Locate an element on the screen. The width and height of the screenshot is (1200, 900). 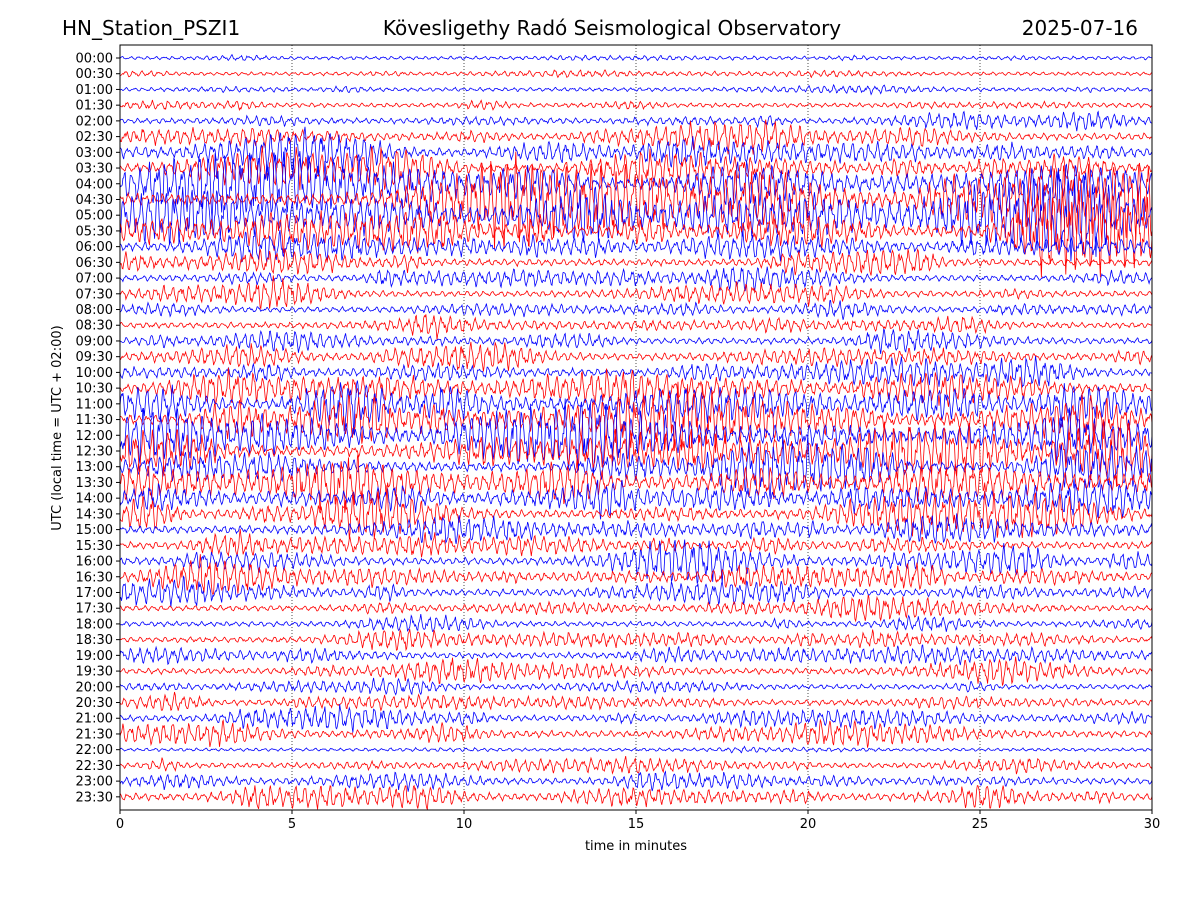
x-axis-label: time in minutes is located at coordinates (636, 846).